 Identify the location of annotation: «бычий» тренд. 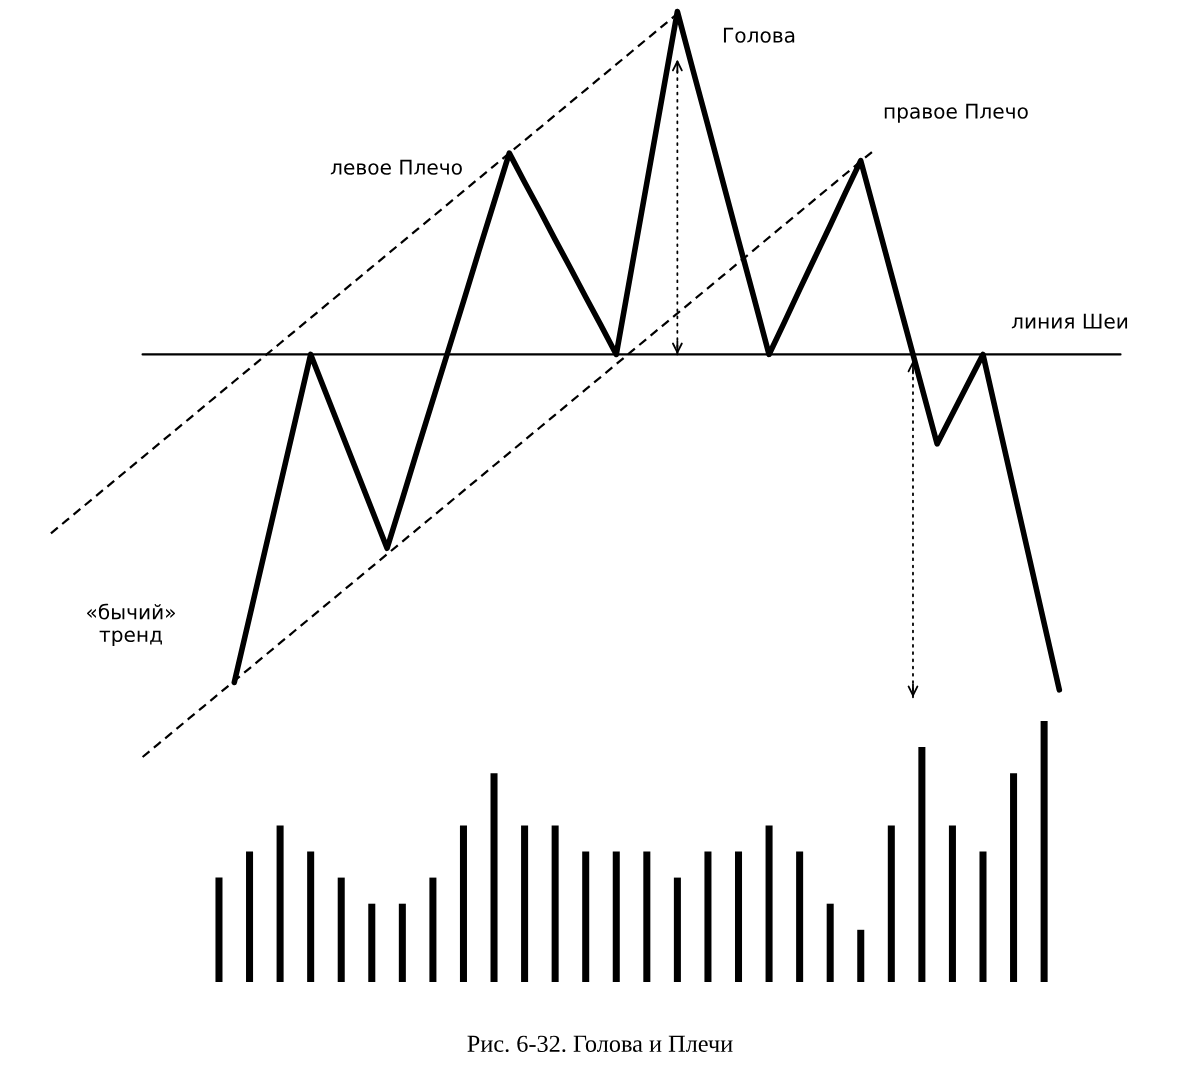
(131, 625).